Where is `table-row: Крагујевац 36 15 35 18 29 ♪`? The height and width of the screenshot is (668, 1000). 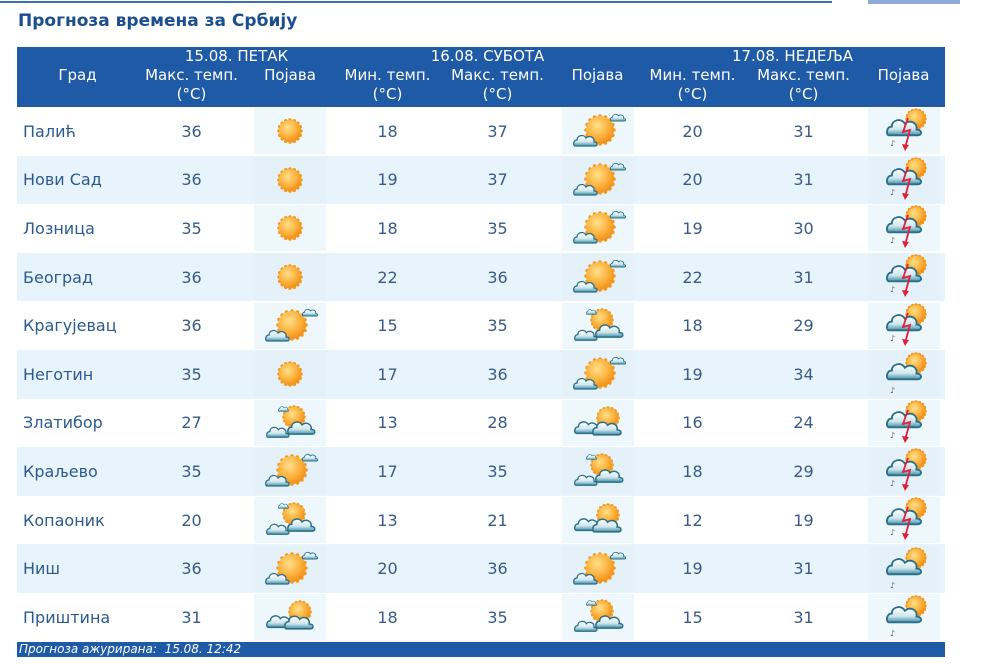 table-row: Крагујевац 36 15 35 18 29 ♪ is located at coordinates (481, 325).